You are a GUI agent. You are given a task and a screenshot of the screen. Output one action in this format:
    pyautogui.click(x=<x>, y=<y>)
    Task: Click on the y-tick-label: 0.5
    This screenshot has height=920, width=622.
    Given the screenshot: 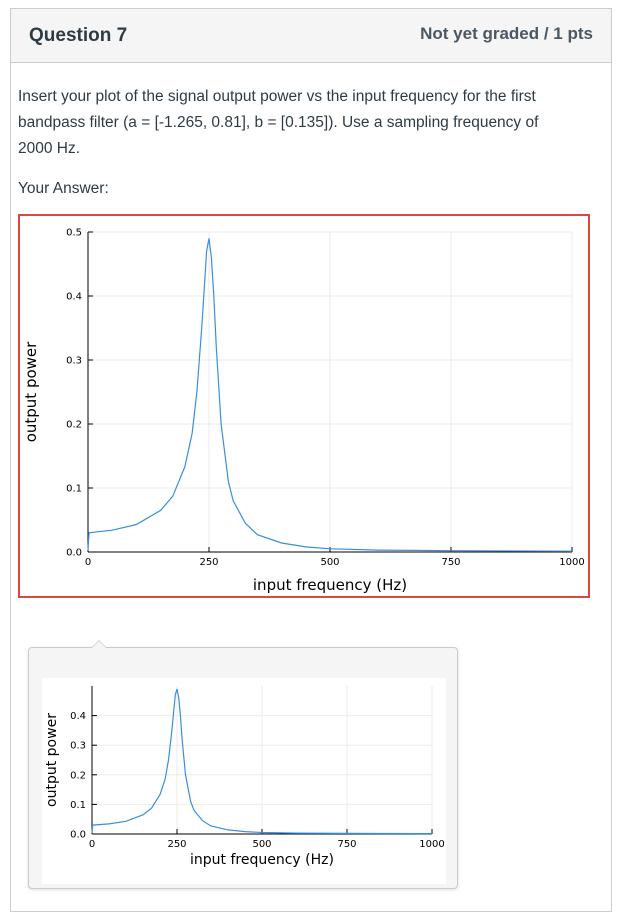 What is the action you would take?
    pyautogui.click(x=74, y=233)
    